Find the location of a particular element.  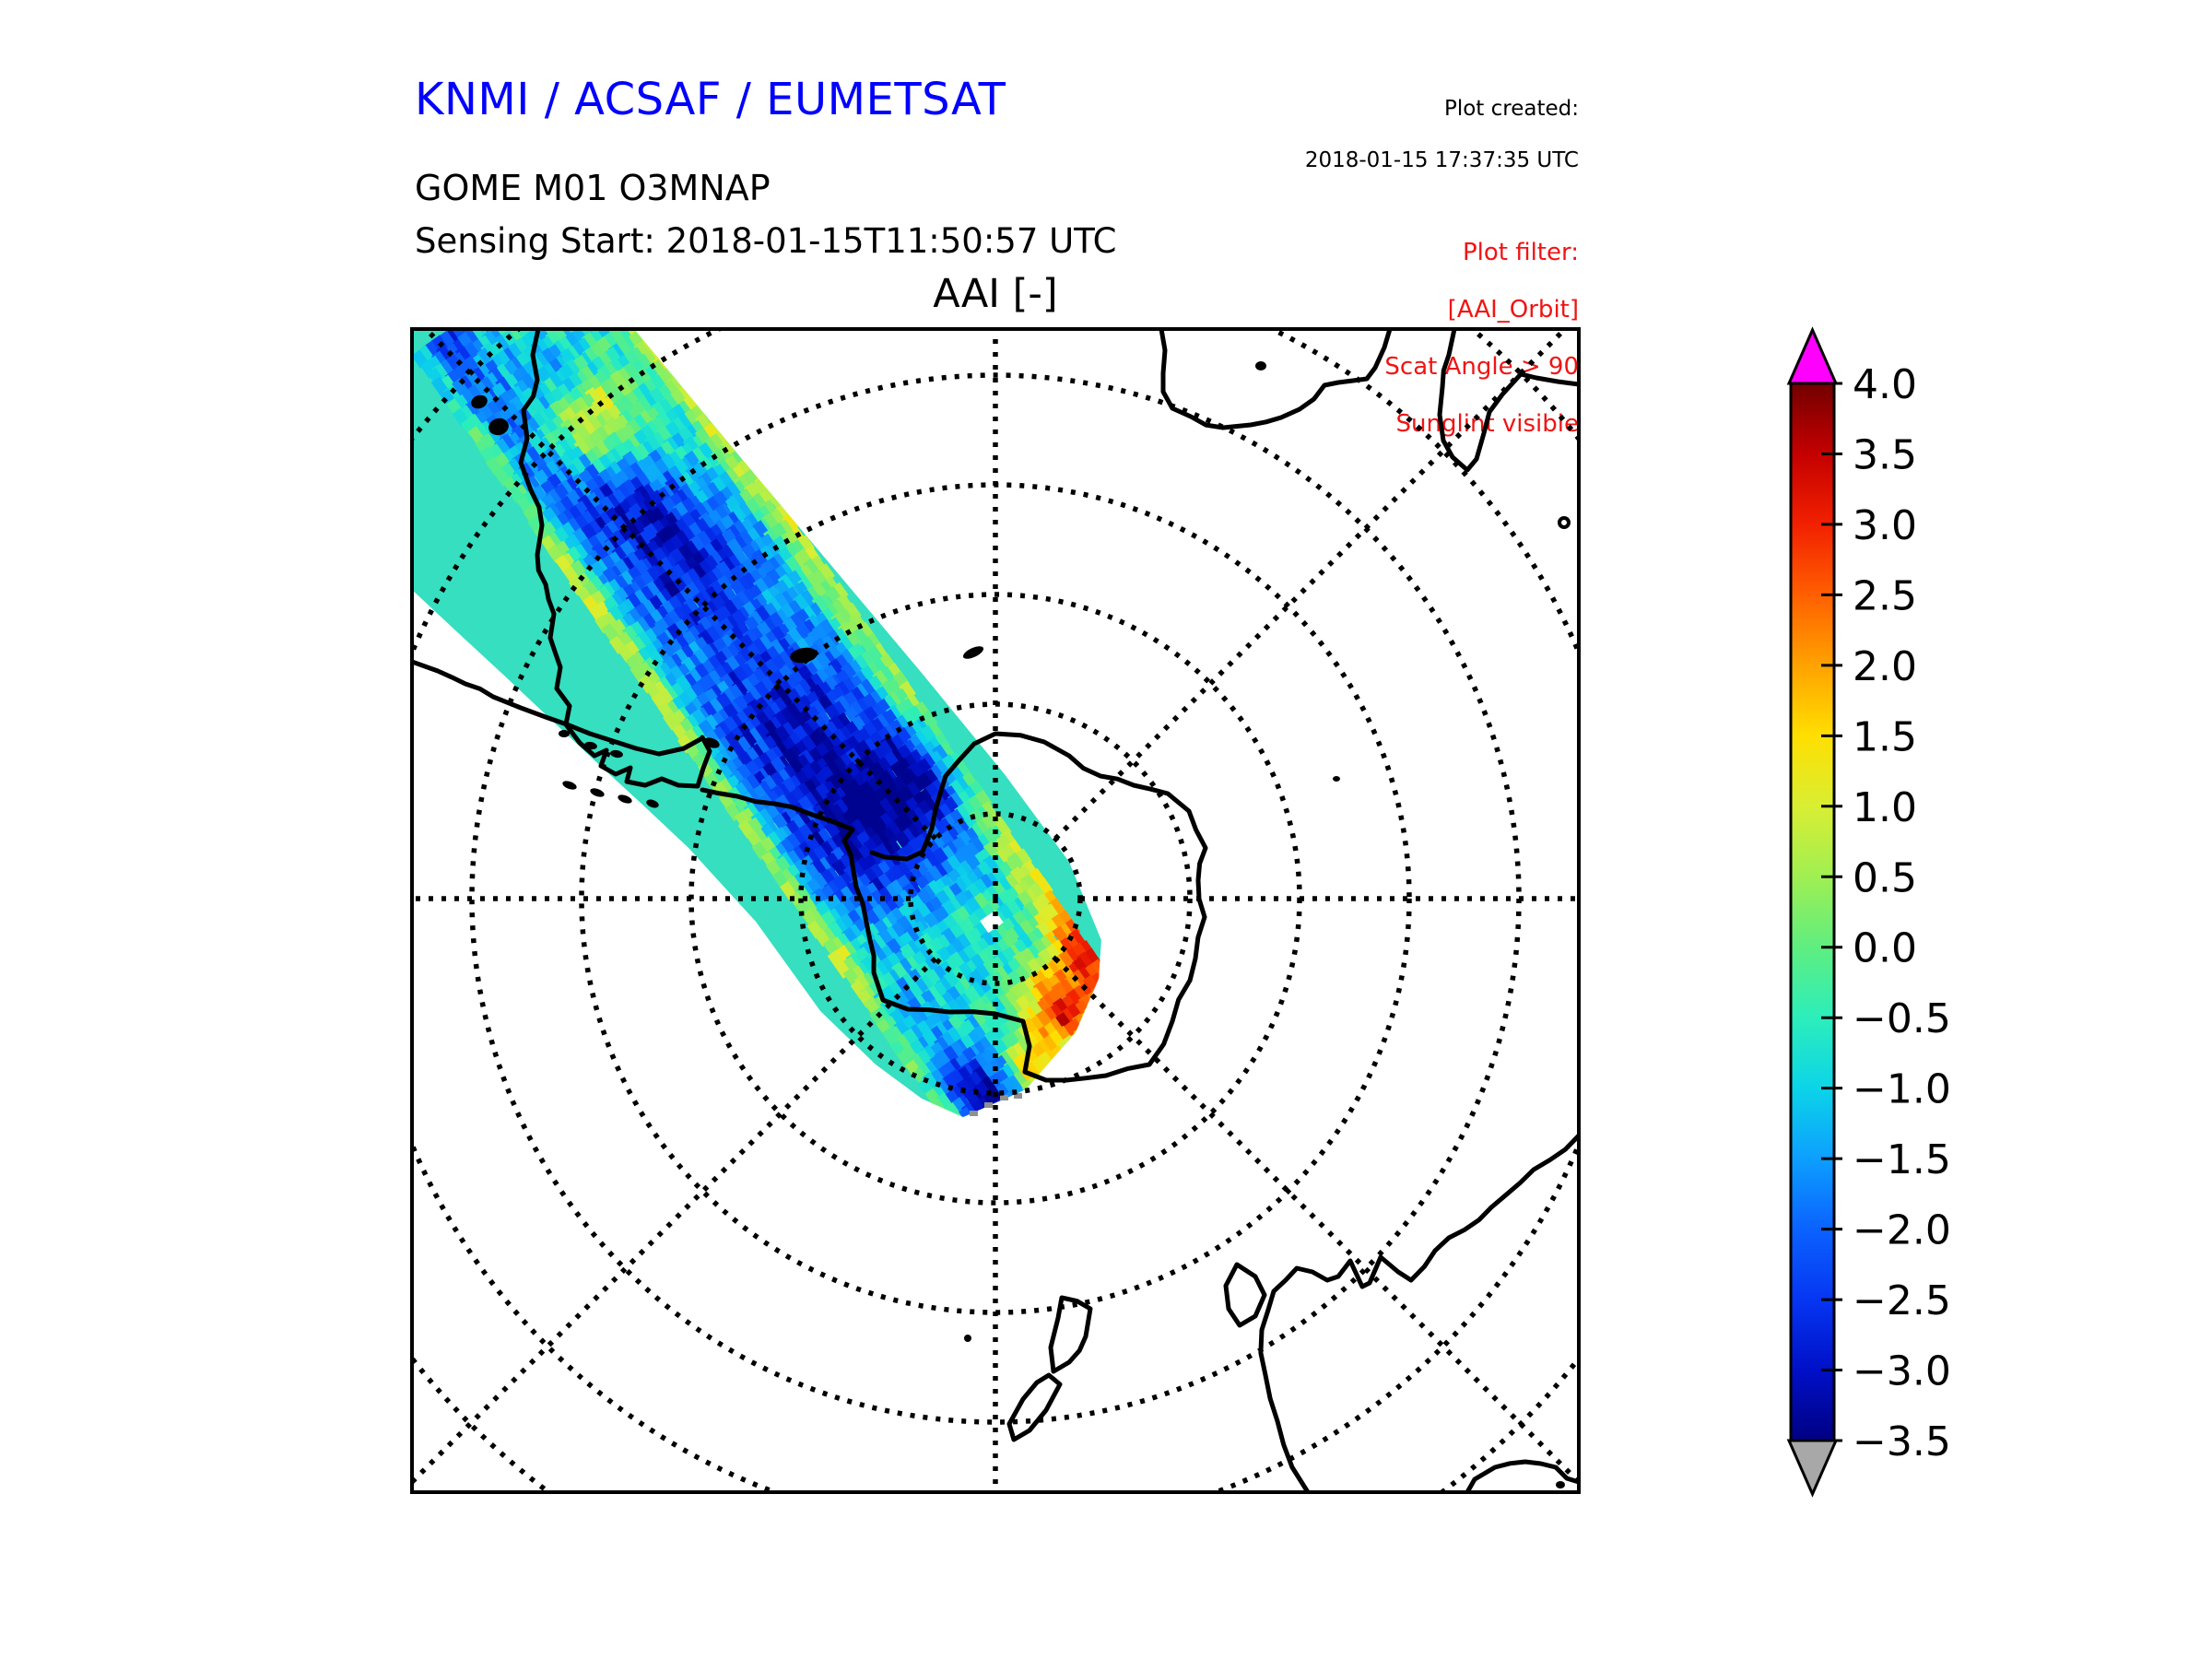

coast-south-america-pacific-coast is located at coordinates (615, 559).